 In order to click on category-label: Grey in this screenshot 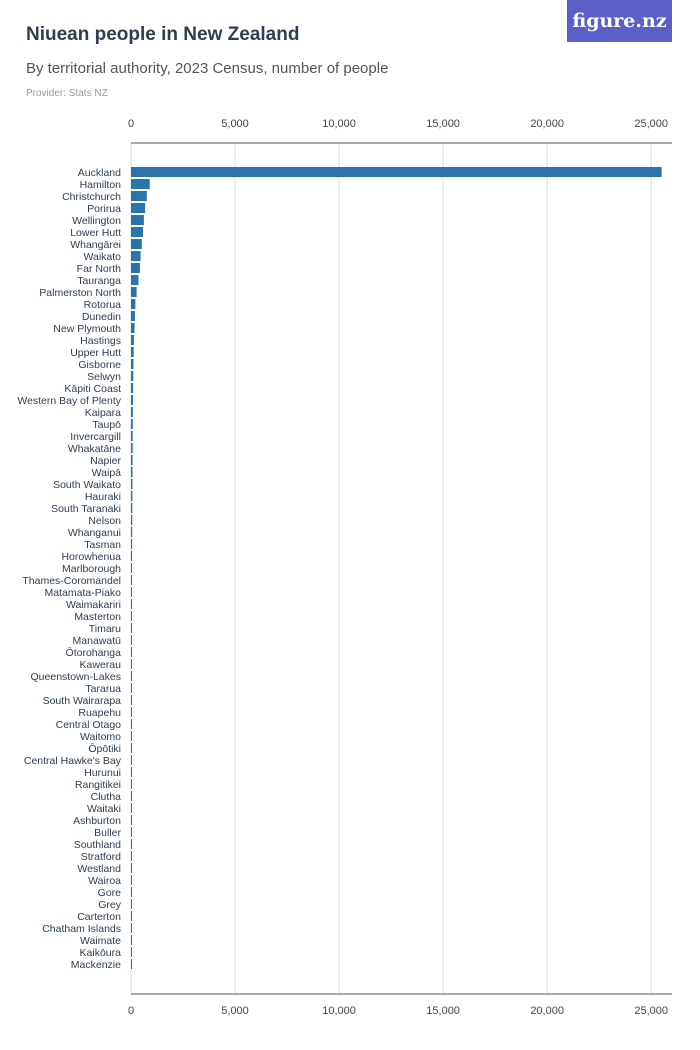, I will do `click(110, 905)`.